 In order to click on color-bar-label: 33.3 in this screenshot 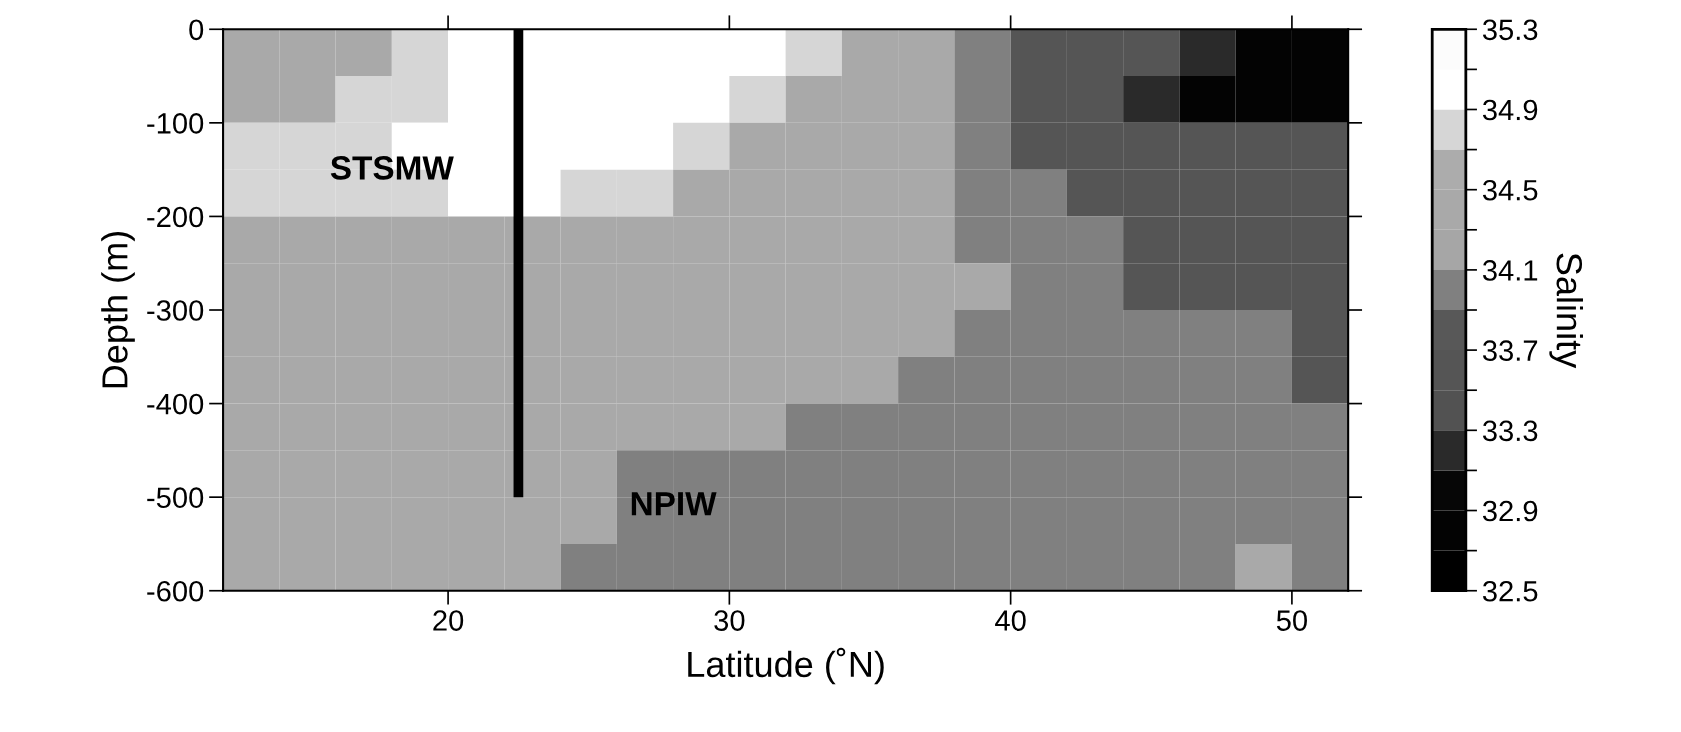, I will do `click(1510, 431)`.